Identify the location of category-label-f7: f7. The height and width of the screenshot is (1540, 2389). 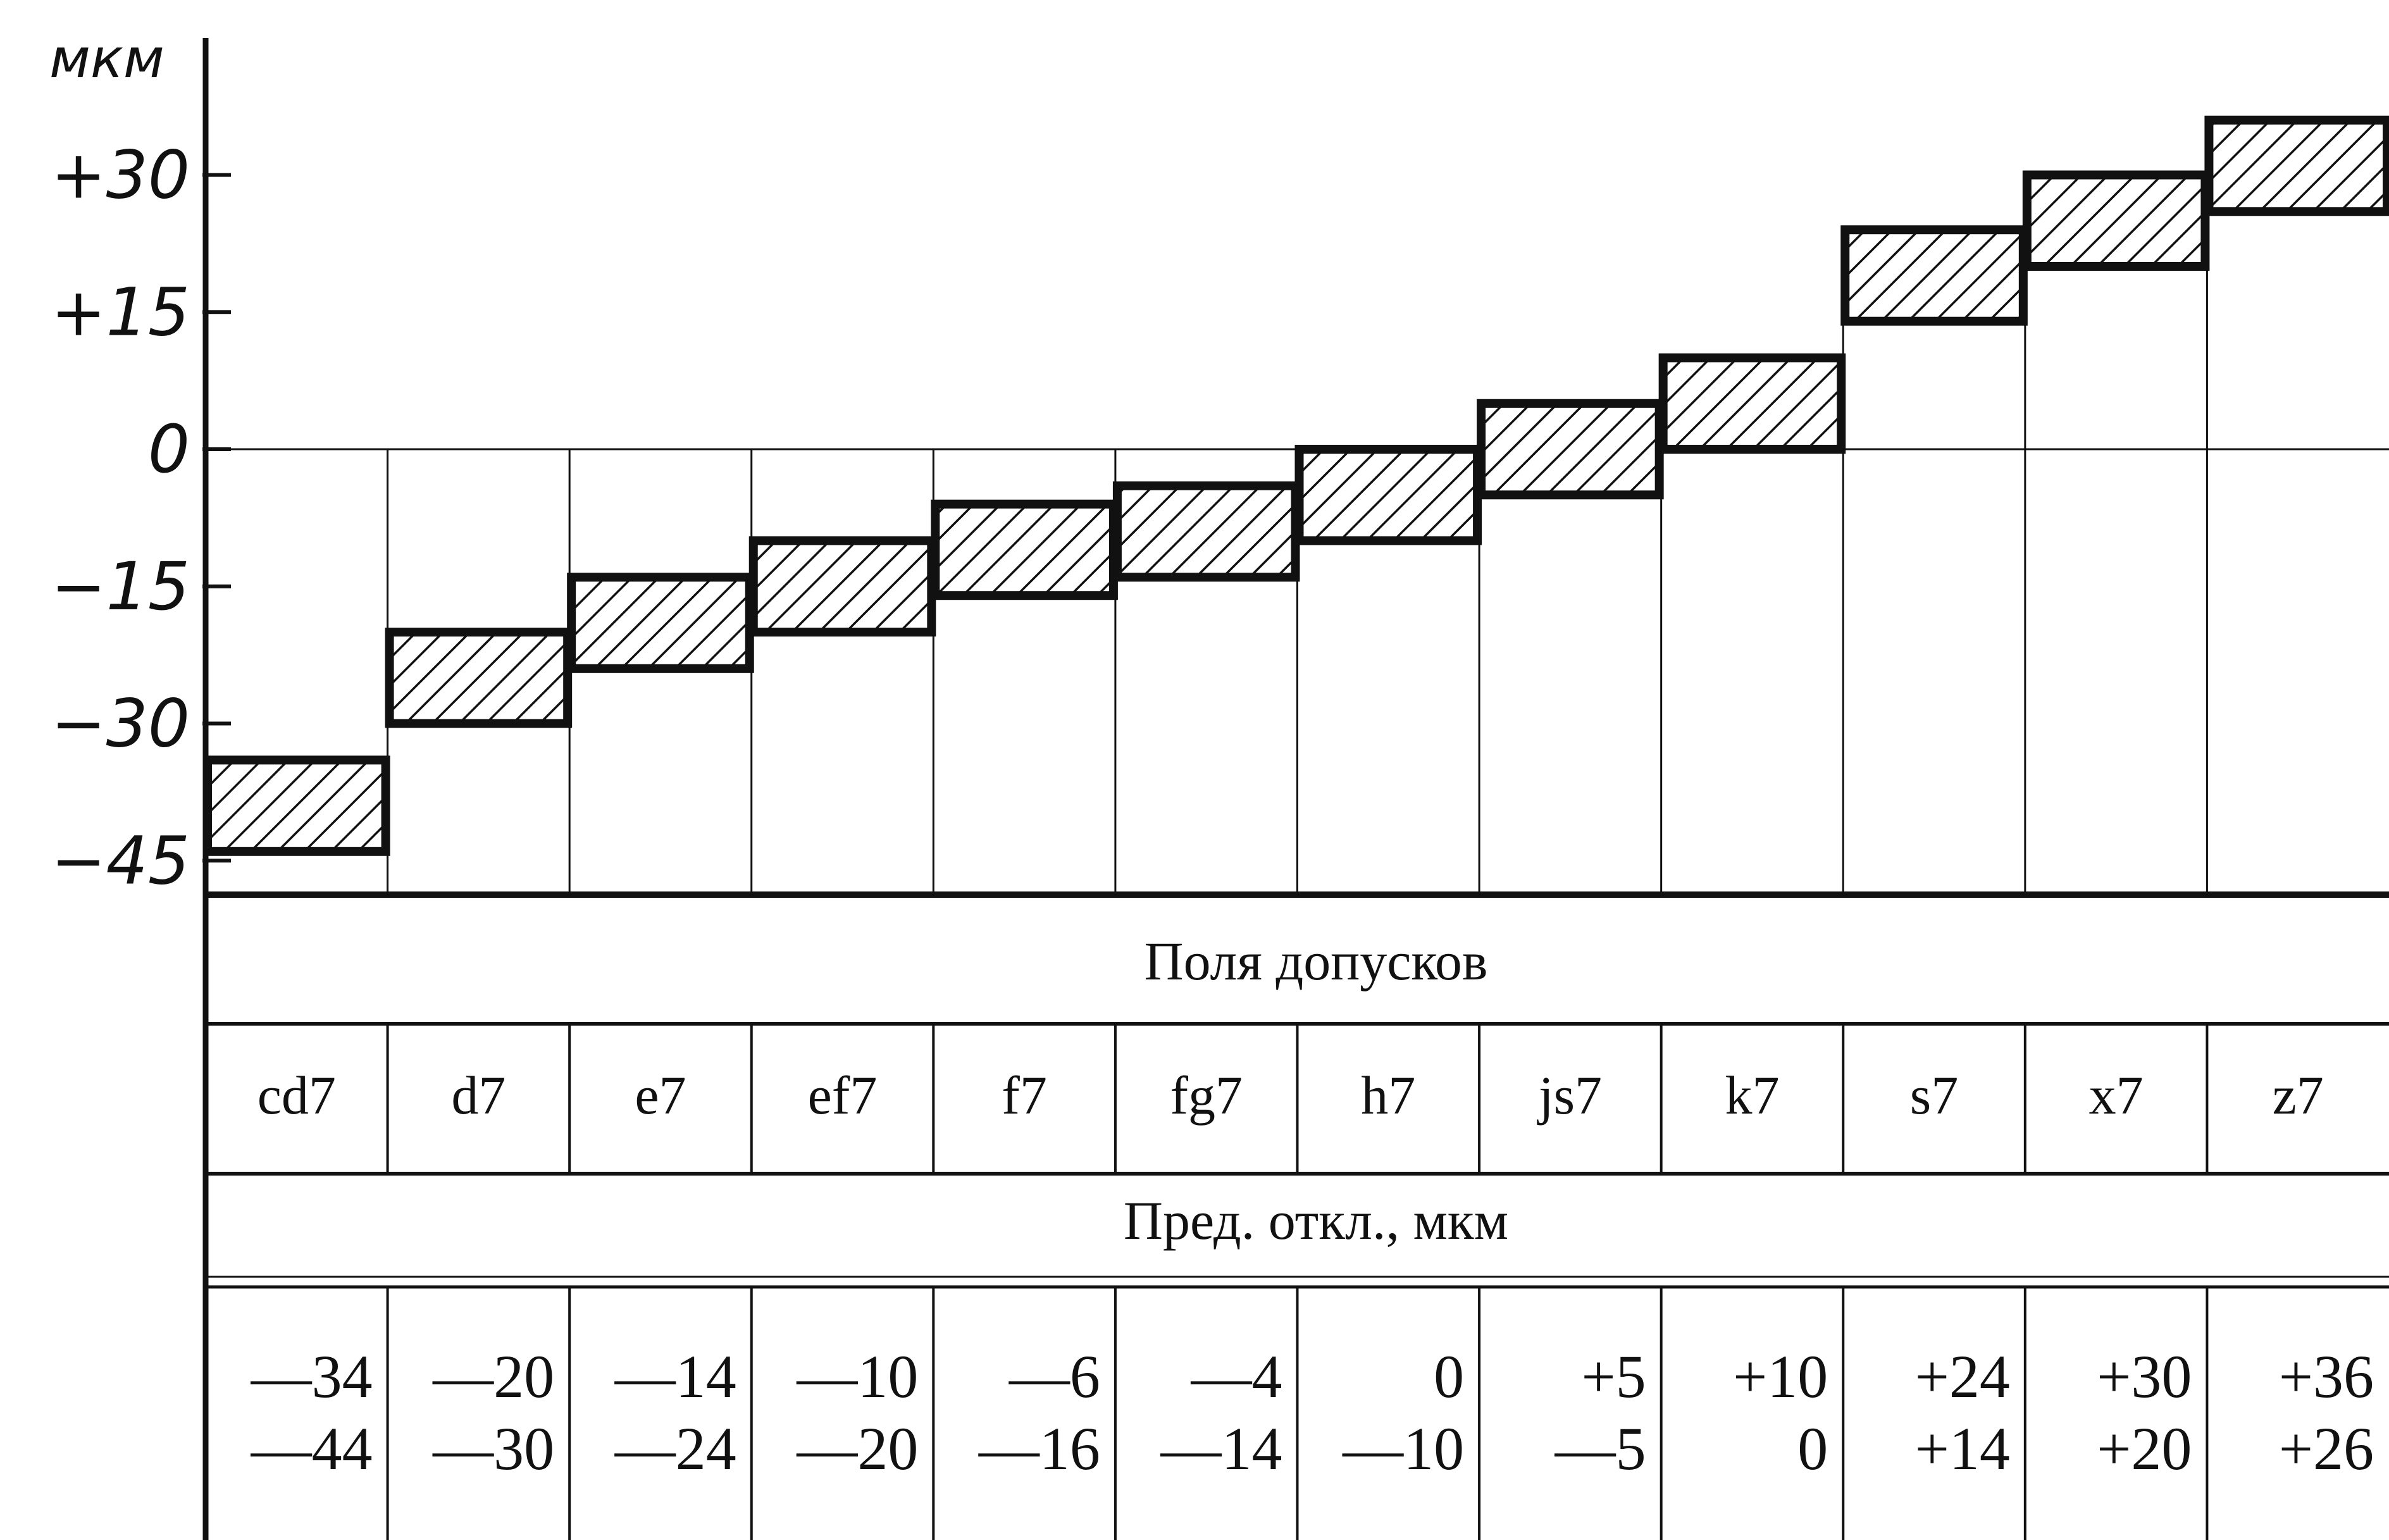
(1024, 1095).